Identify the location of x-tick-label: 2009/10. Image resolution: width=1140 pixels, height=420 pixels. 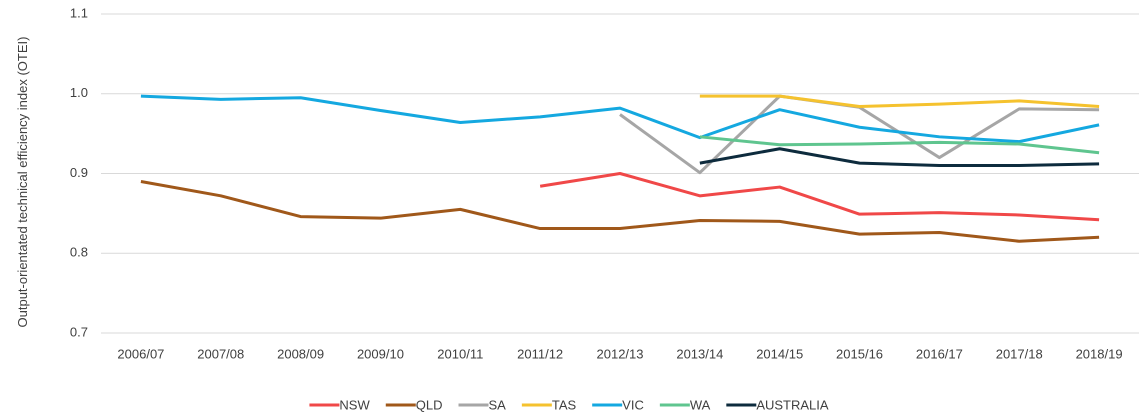
(380, 353).